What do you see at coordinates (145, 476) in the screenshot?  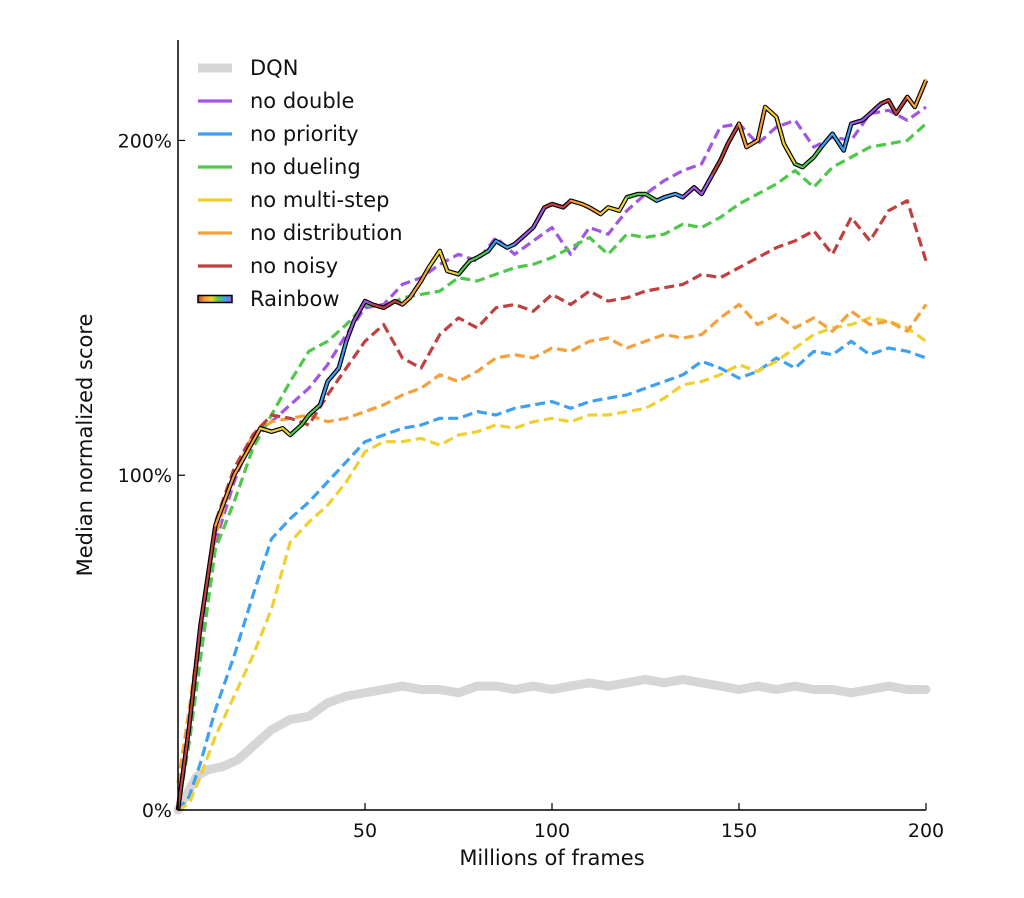 I see `y-tick-label: 100%` at bounding box center [145, 476].